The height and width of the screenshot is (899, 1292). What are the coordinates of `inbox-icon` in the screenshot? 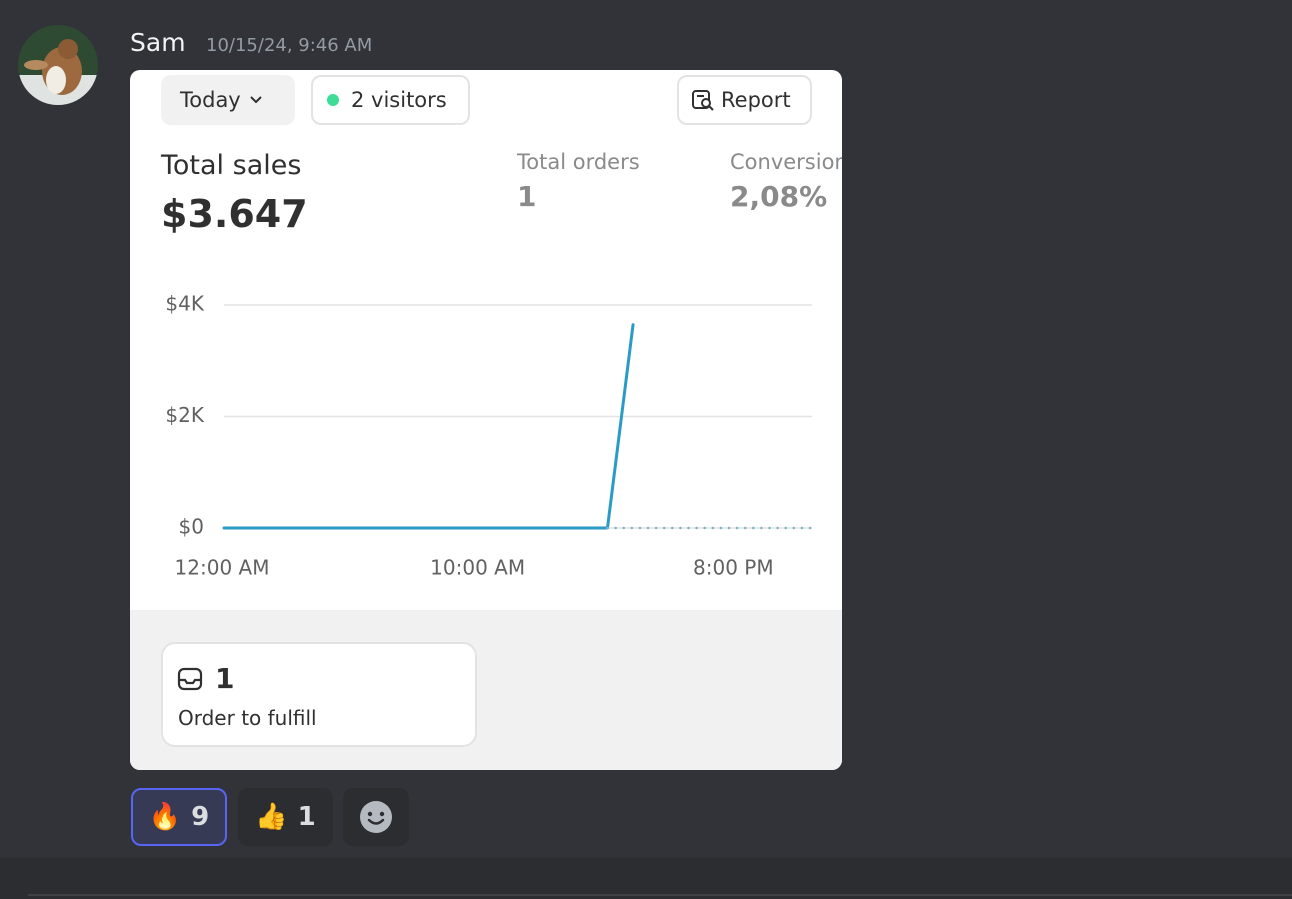 It's located at (190, 679).